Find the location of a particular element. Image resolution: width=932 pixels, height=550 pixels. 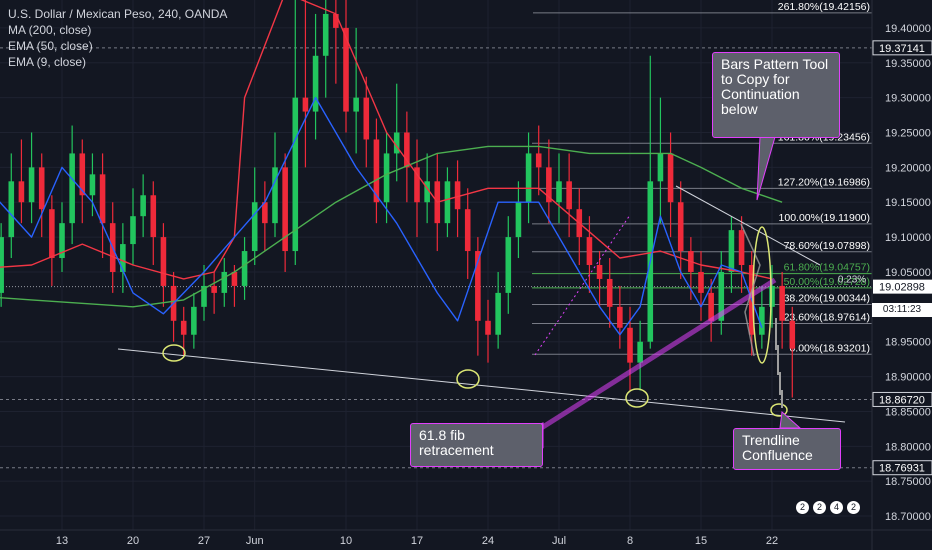

legend-title: U.S. Dollar / Mexican Peso, 240, OANDA is located at coordinates (118, 14).